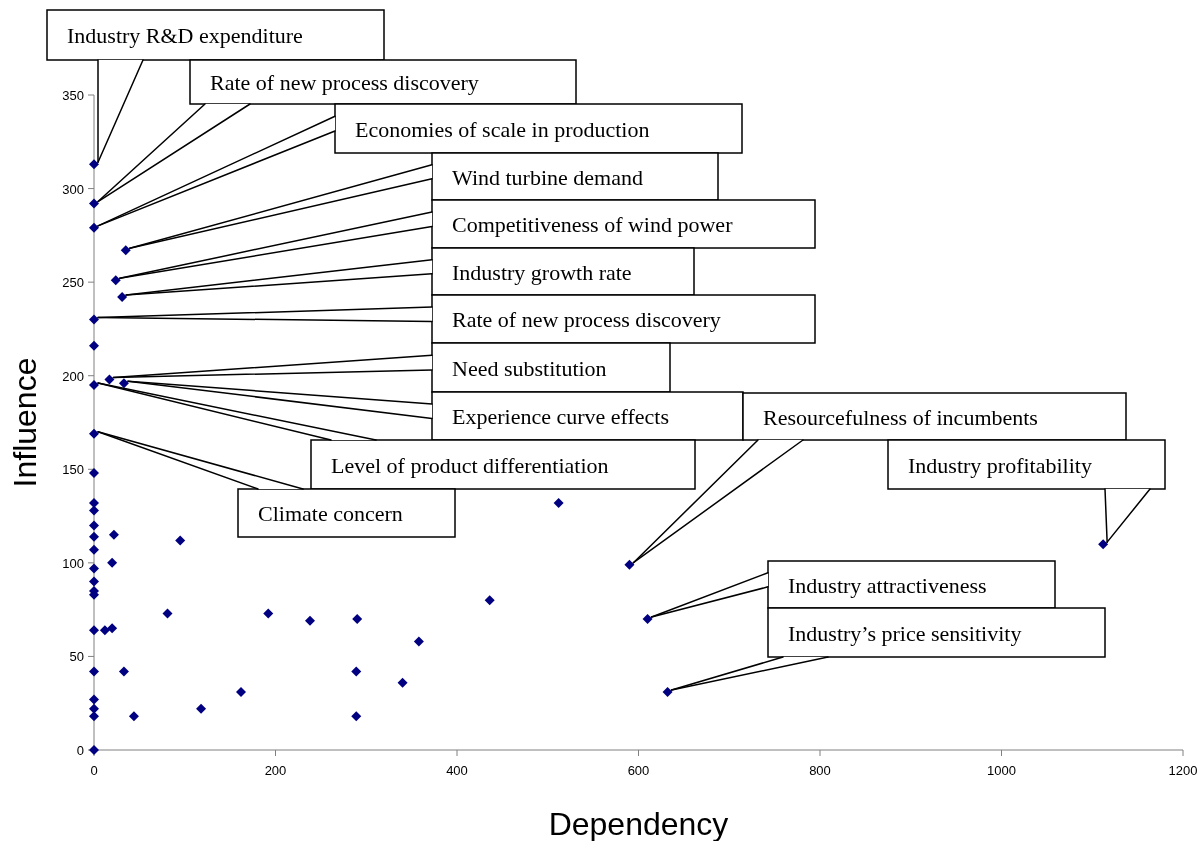  I want to click on annotation: Industry’s price sensitivity, so click(905, 633).